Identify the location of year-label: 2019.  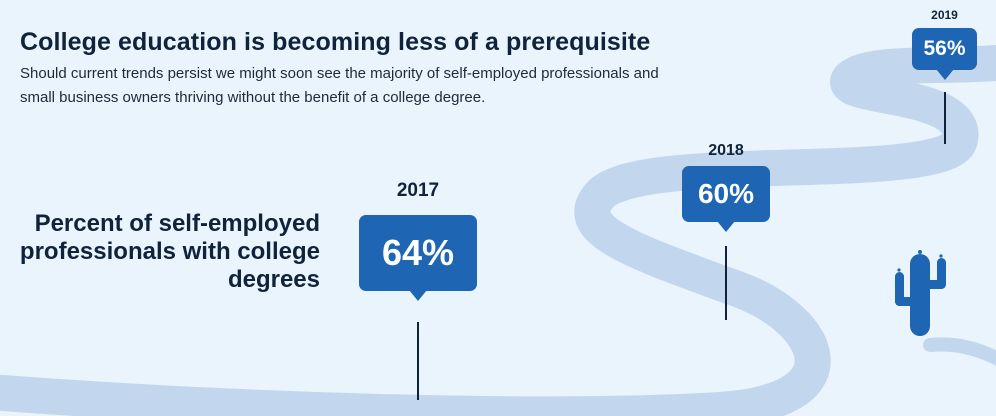
(944, 15).